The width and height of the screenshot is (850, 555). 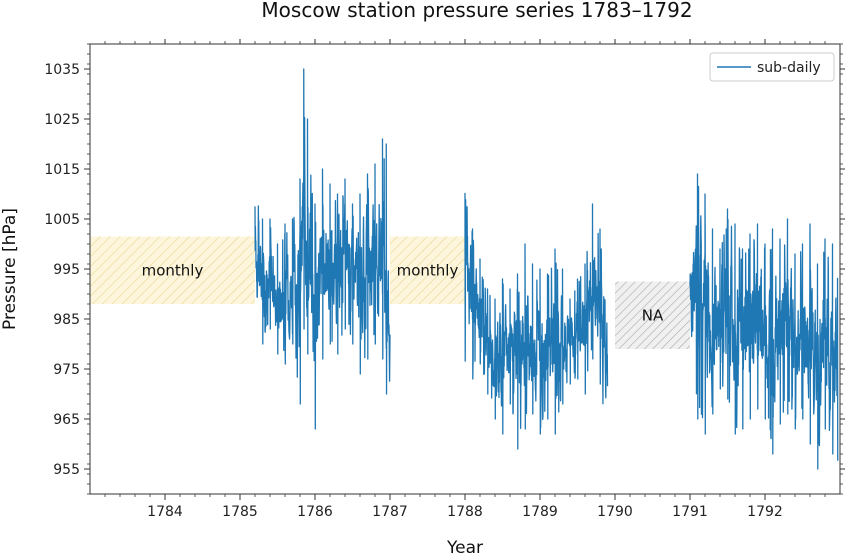 What do you see at coordinates (62, 120) in the screenshot?
I see `y-tick-label-1025: 1025` at bounding box center [62, 120].